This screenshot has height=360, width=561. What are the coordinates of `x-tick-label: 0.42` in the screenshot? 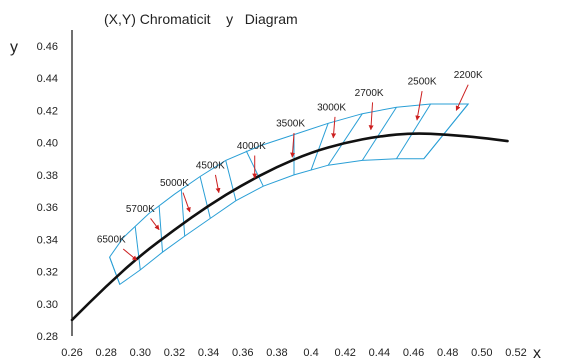 It's located at (345, 353).